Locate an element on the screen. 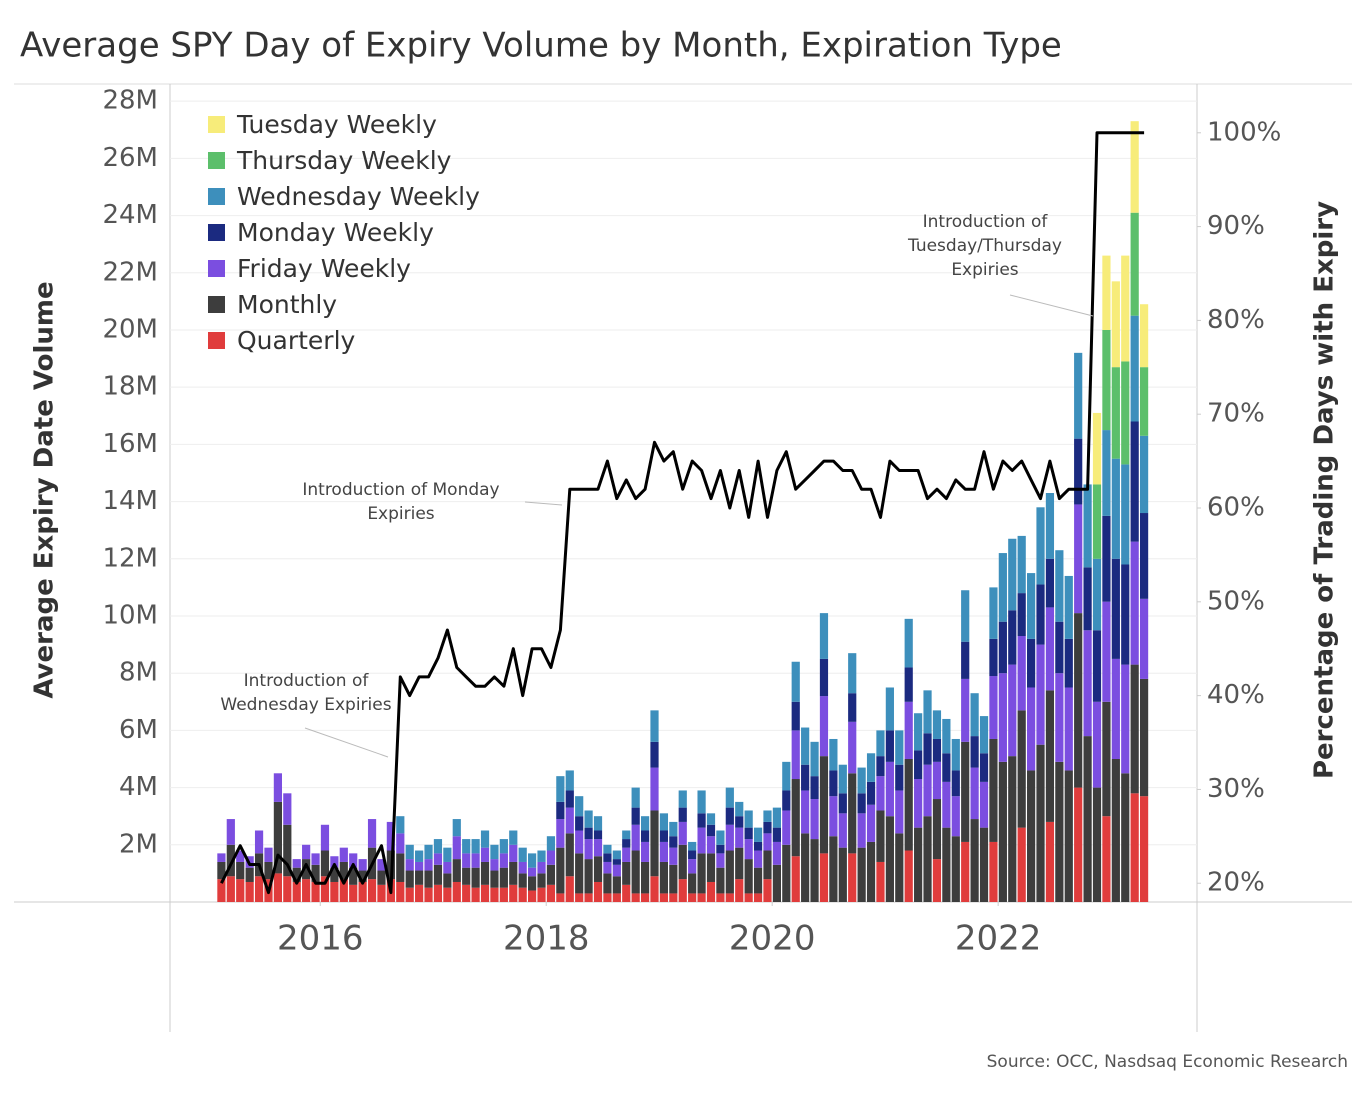 The width and height of the screenshot is (1368, 1094). y-tick-label: 10M is located at coordinates (130, 615).